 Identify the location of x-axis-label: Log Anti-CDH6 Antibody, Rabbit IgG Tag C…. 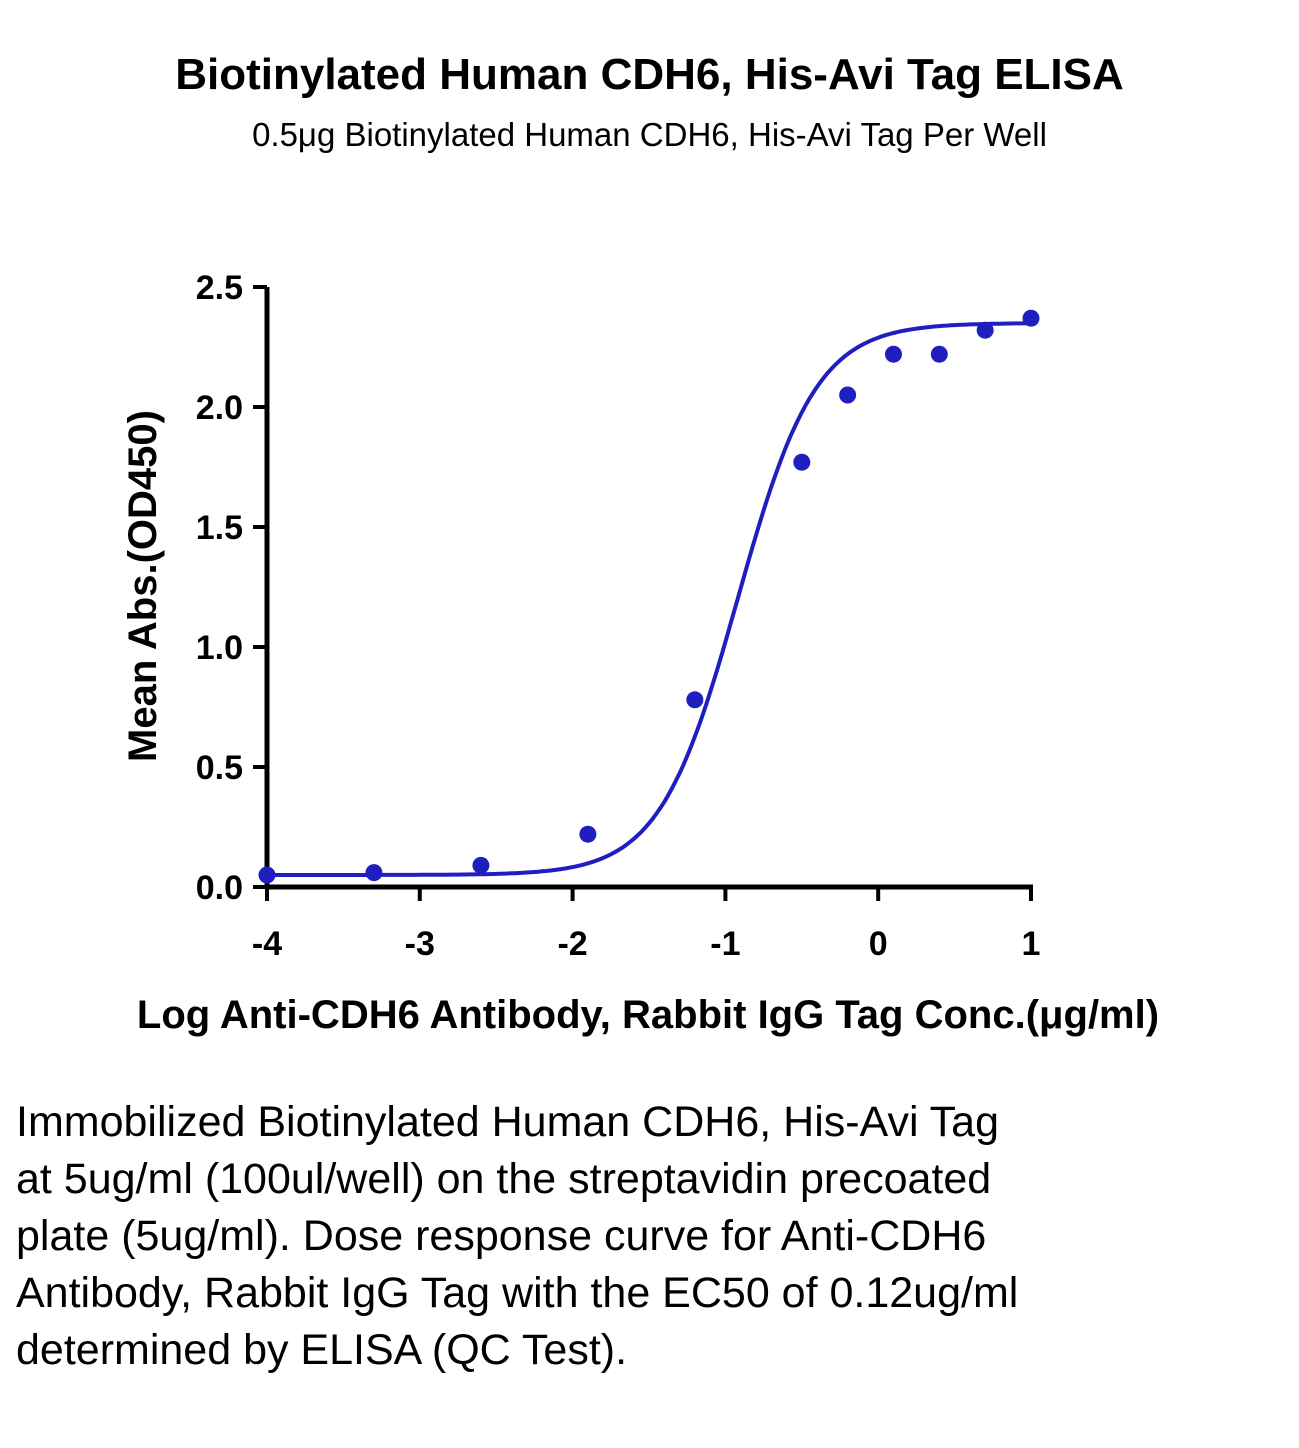
(648, 1015).